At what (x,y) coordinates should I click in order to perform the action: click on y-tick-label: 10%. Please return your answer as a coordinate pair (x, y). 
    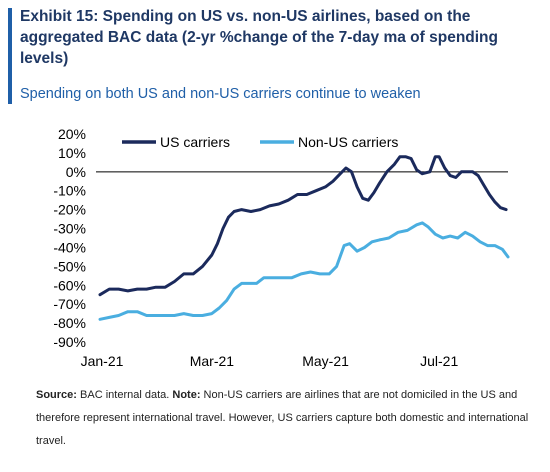
    Looking at the image, I should click on (72, 153).